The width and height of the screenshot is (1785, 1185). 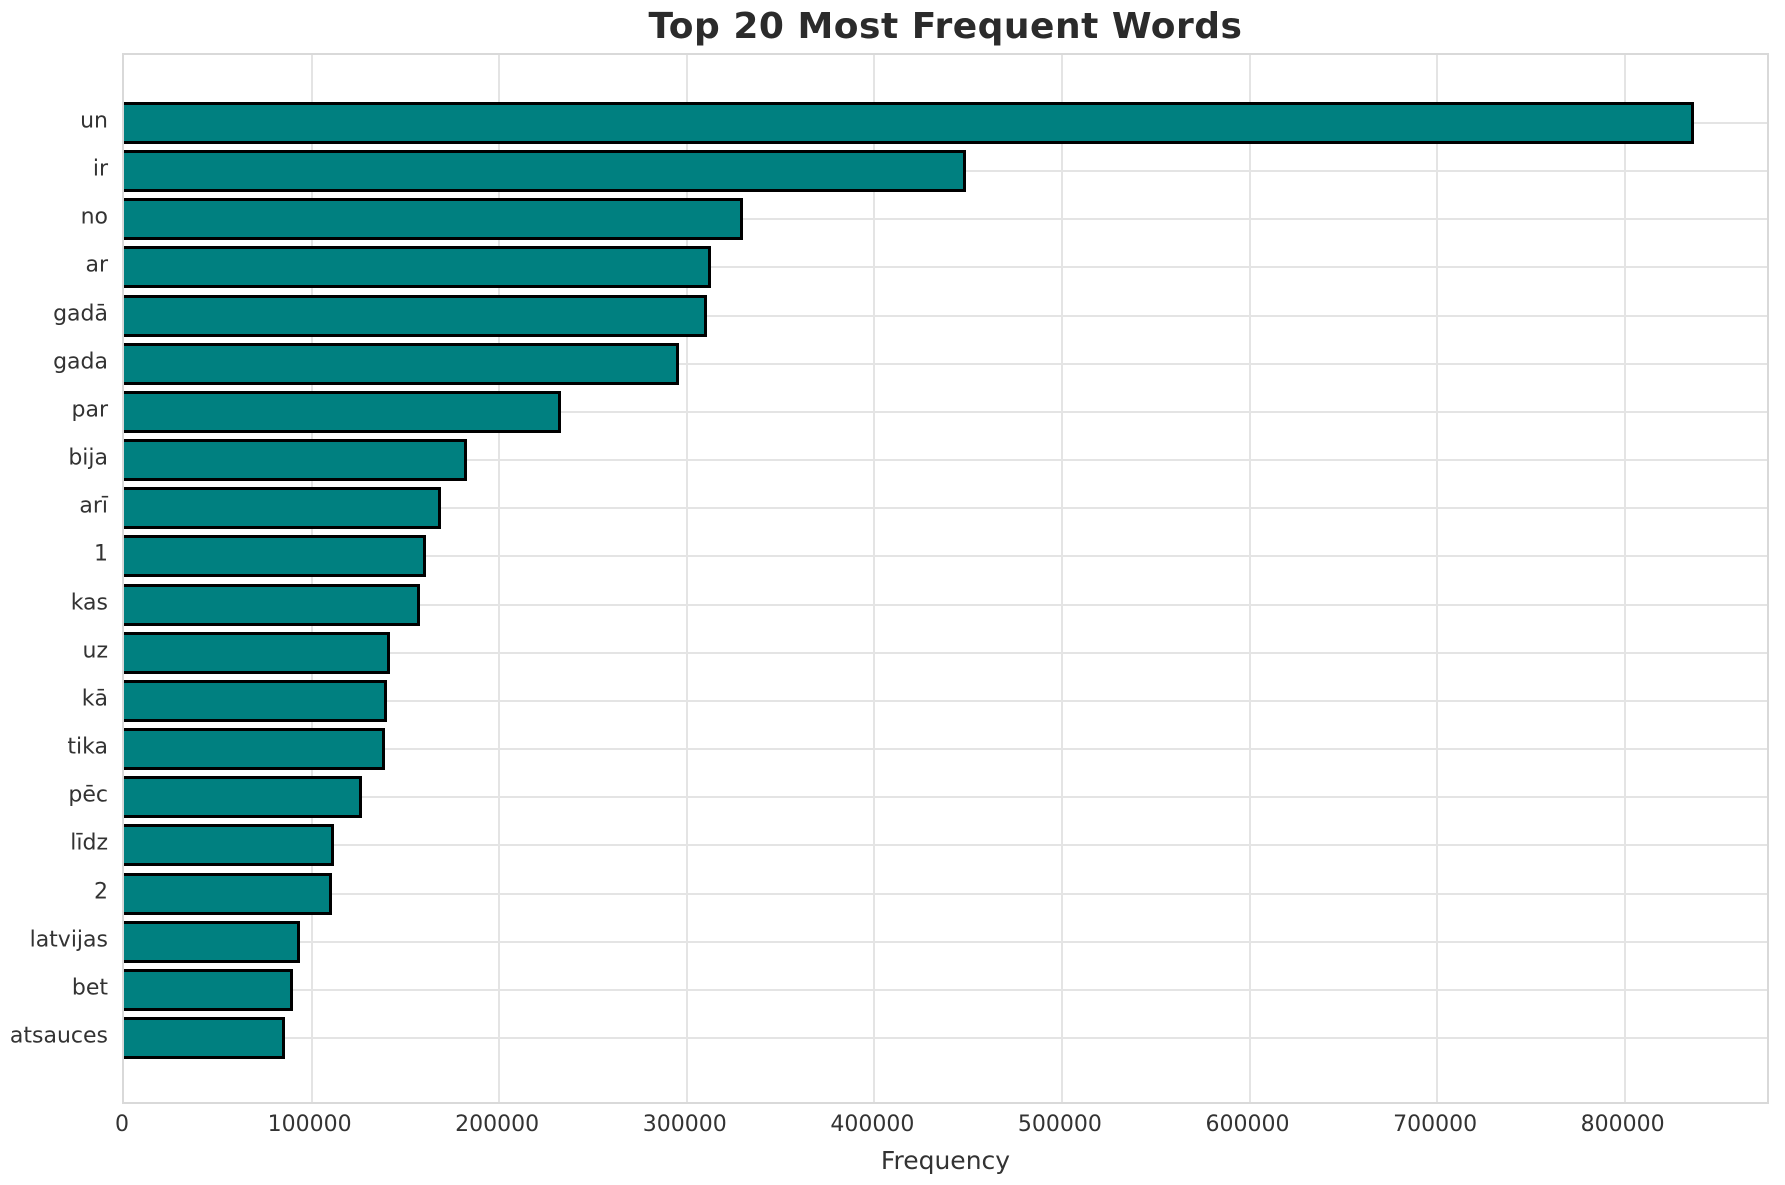 I want to click on x-tick-label: 0, so click(x=122, y=1124).